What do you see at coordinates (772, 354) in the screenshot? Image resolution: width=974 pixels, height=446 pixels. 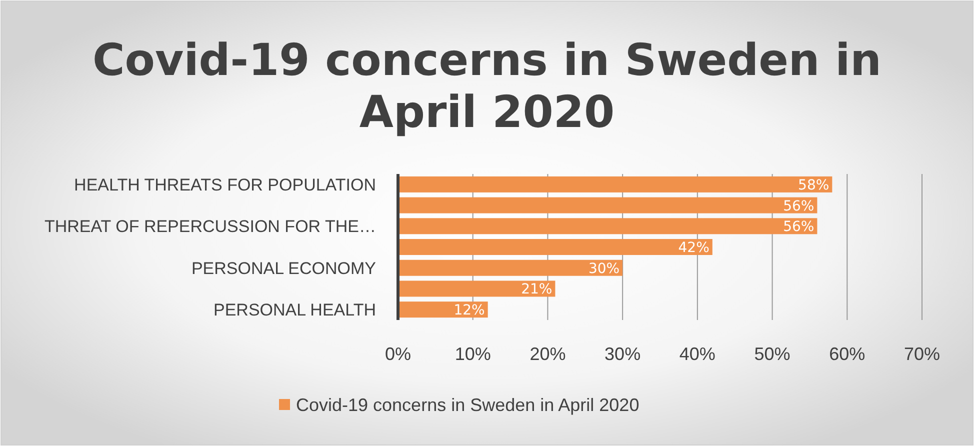 I see `x-tick-label: 50%` at bounding box center [772, 354].